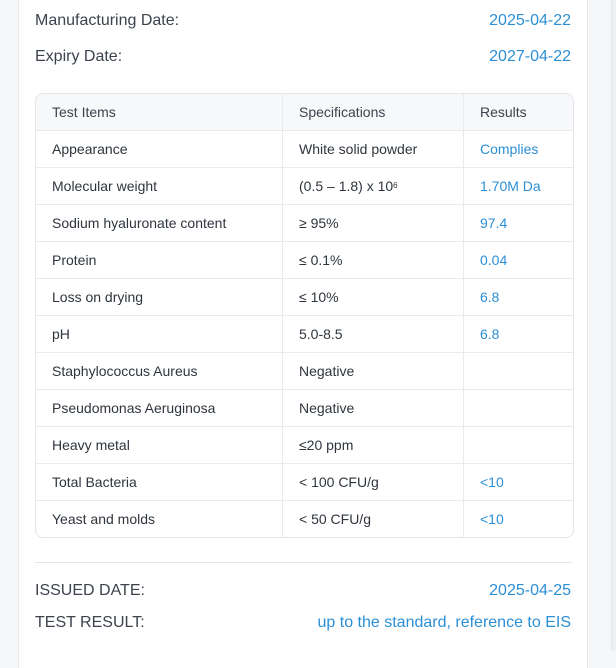  What do you see at coordinates (159, 482) in the screenshot?
I see `test-item: Total Bacteria` at bounding box center [159, 482].